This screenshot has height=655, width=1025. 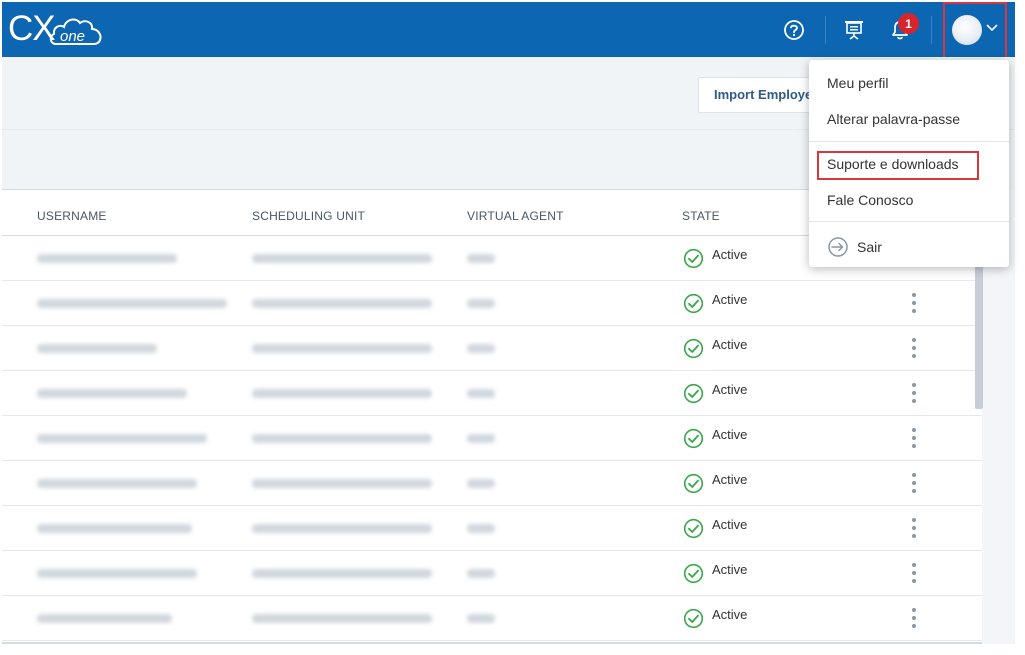 What do you see at coordinates (72, 36) in the screenshot?
I see `logo-one-text: one` at bounding box center [72, 36].